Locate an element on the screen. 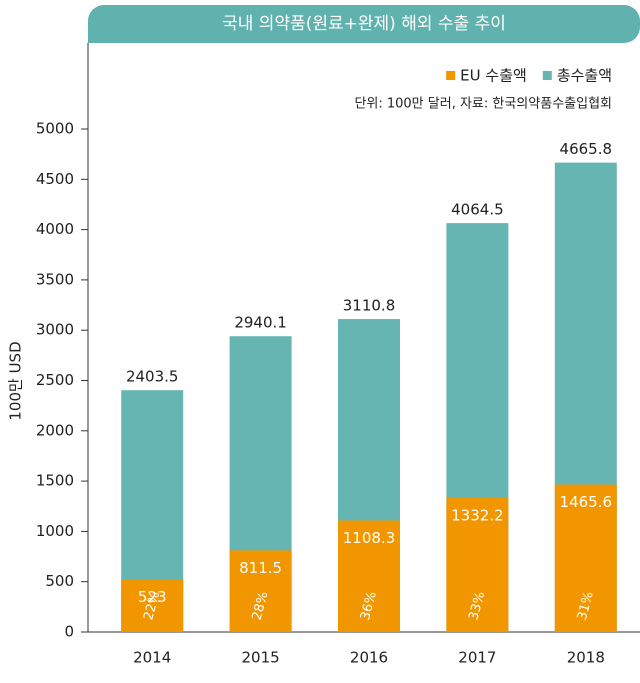  value-label: 4064.5 is located at coordinates (477, 210).